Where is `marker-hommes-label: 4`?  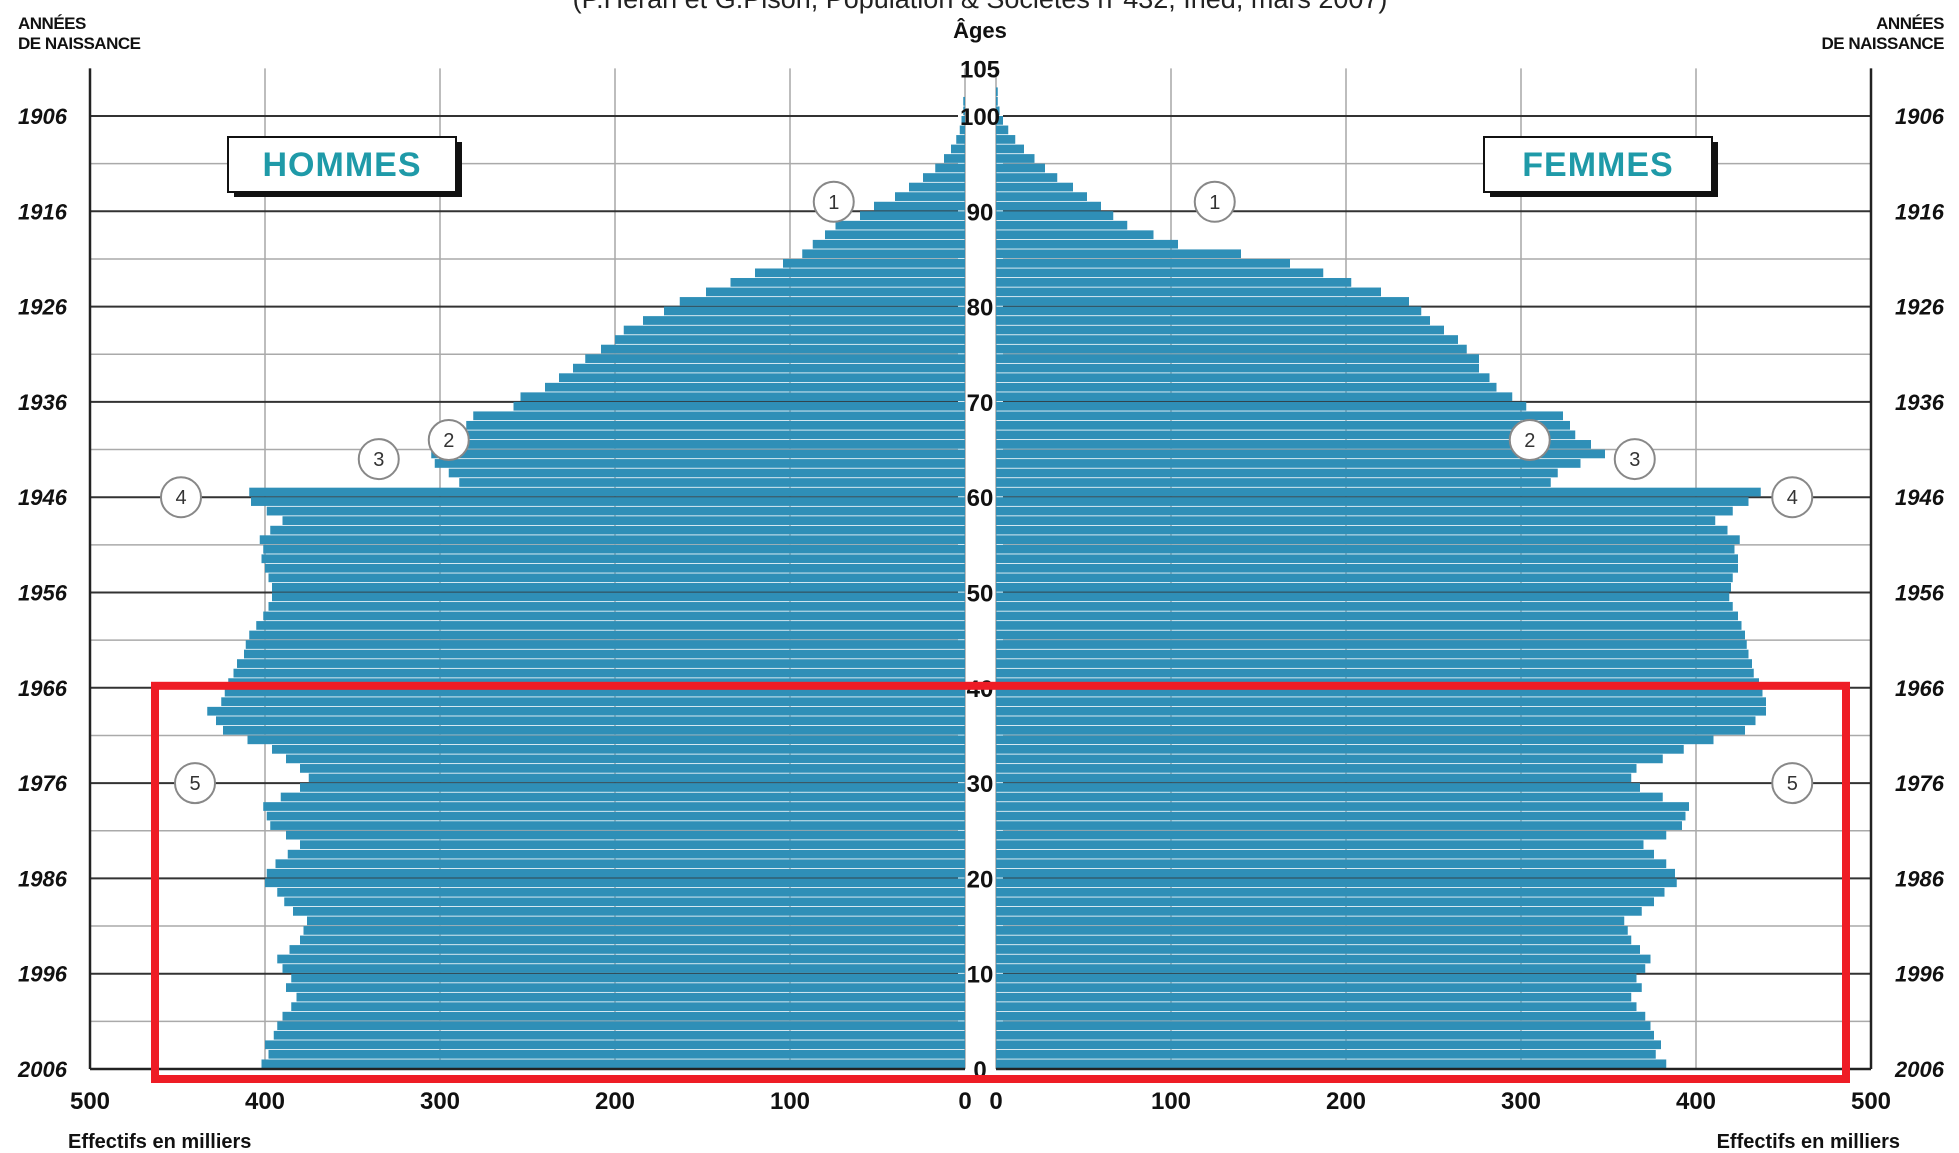
marker-hommes-label: 4 is located at coordinates (180, 498).